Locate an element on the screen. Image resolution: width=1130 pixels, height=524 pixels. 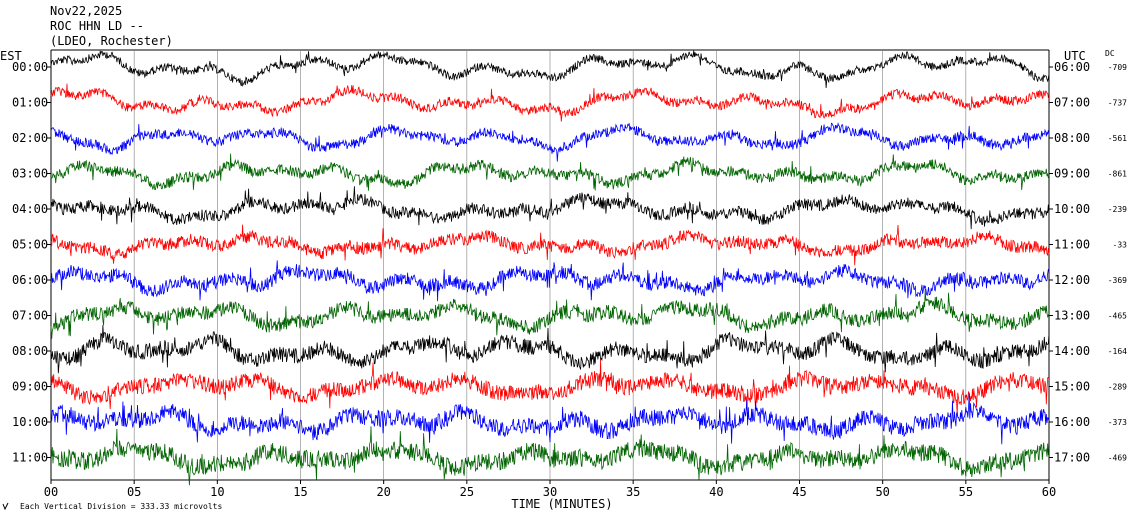
utc-row-label: 07:00 is located at coordinates (1072, 103).